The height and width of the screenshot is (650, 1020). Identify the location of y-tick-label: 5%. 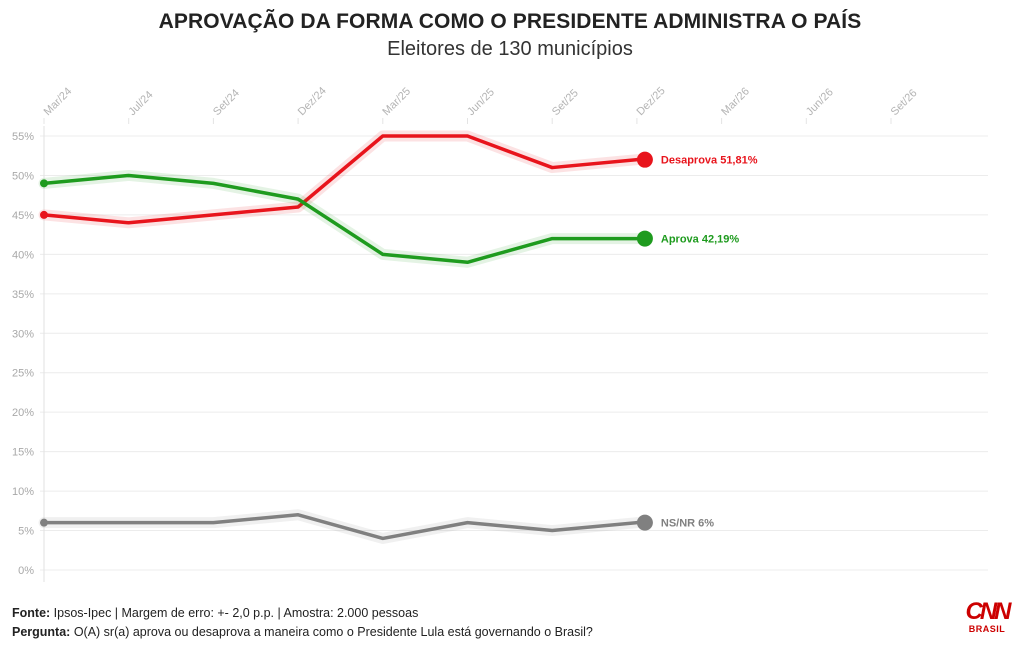
(26, 532).